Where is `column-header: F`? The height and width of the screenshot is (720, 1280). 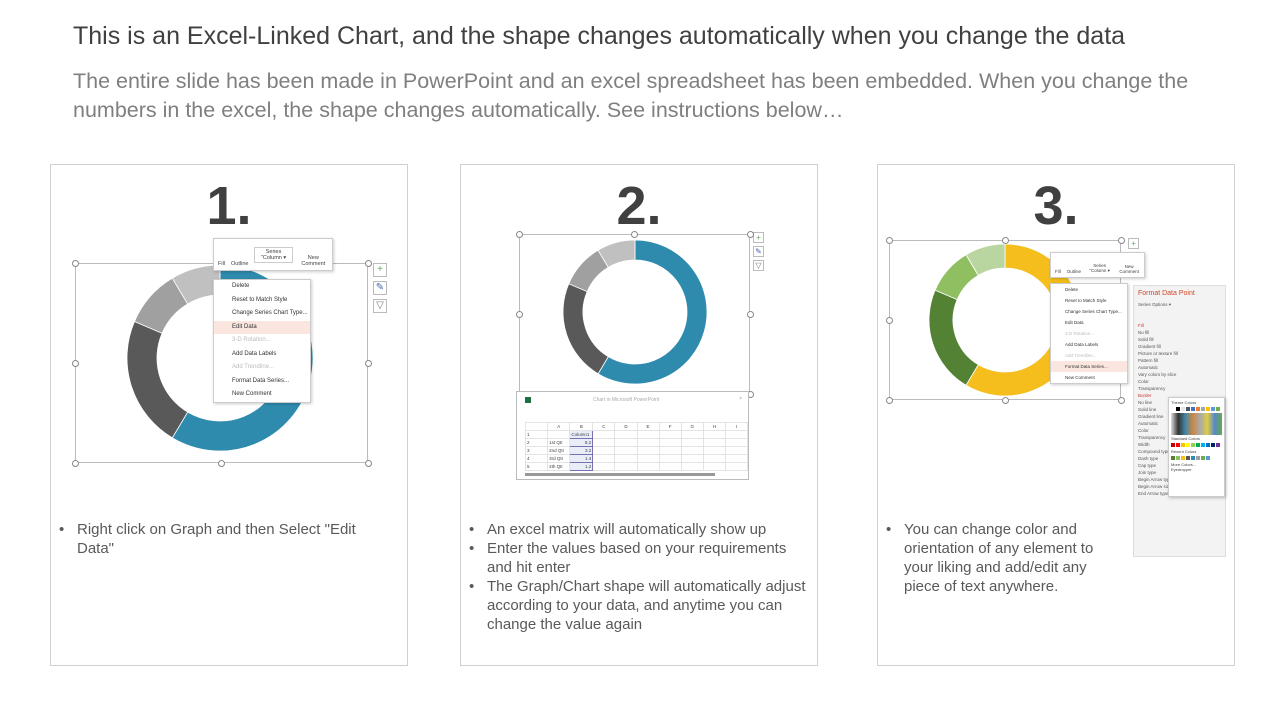 column-header: F is located at coordinates (670, 426).